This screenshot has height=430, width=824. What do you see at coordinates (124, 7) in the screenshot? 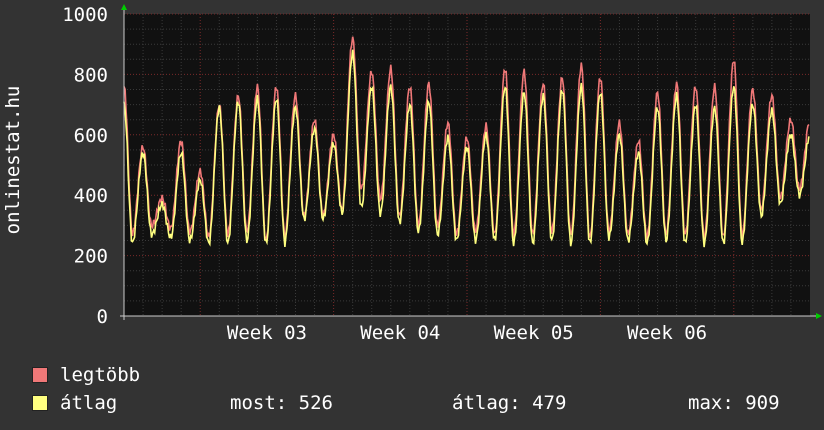
I see `y-axis-arrow-icon` at bounding box center [124, 7].